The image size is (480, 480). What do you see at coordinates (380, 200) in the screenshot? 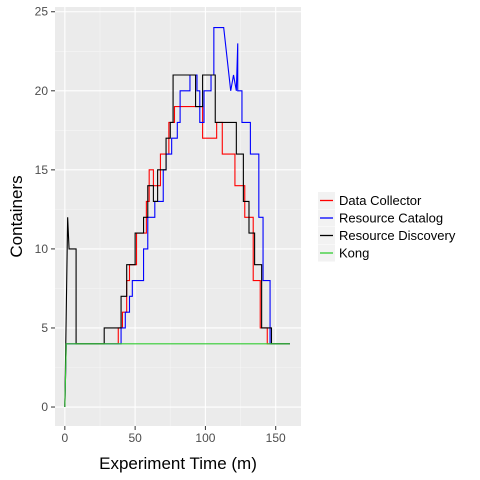
I see `legend-label: Data Collector` at bounding box center [380, 200].